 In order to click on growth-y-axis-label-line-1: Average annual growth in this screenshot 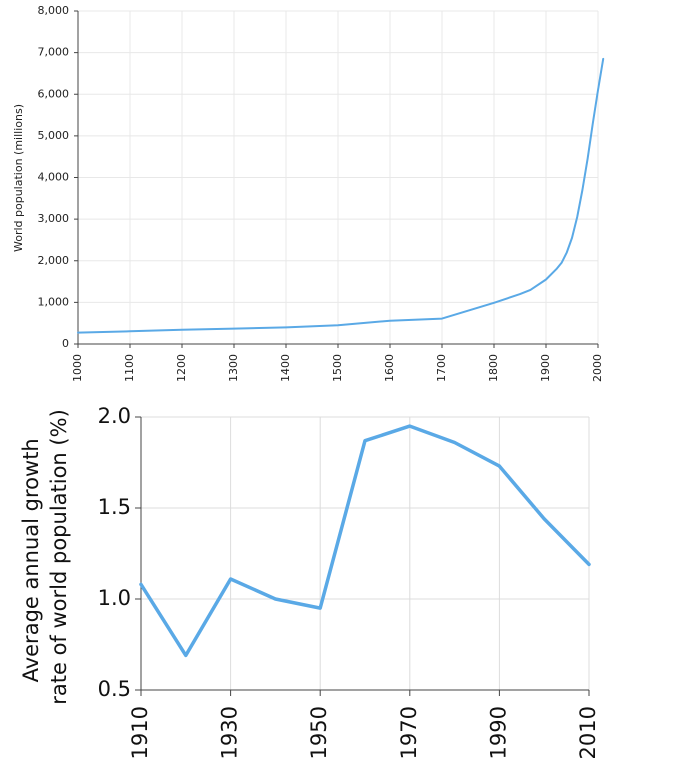, I will do `click(31, 560)`.